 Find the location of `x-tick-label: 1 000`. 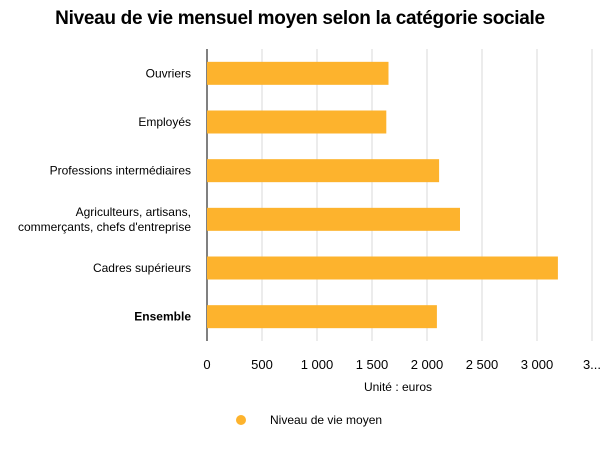

x-tick-label: 1 000 is located at coordinates (317, 364).